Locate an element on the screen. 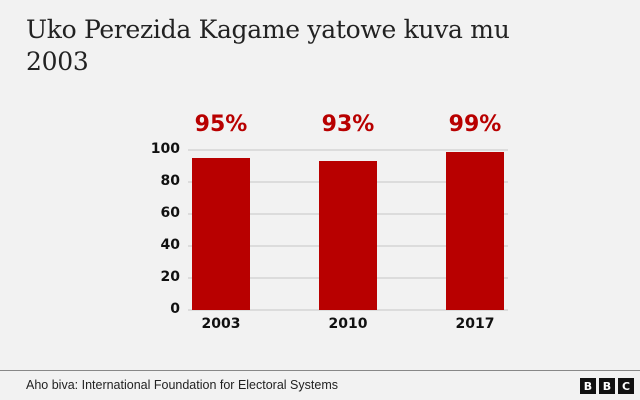 This screenshot has width=640, height=400. bar-2010 is located at coordinates (348, 235).